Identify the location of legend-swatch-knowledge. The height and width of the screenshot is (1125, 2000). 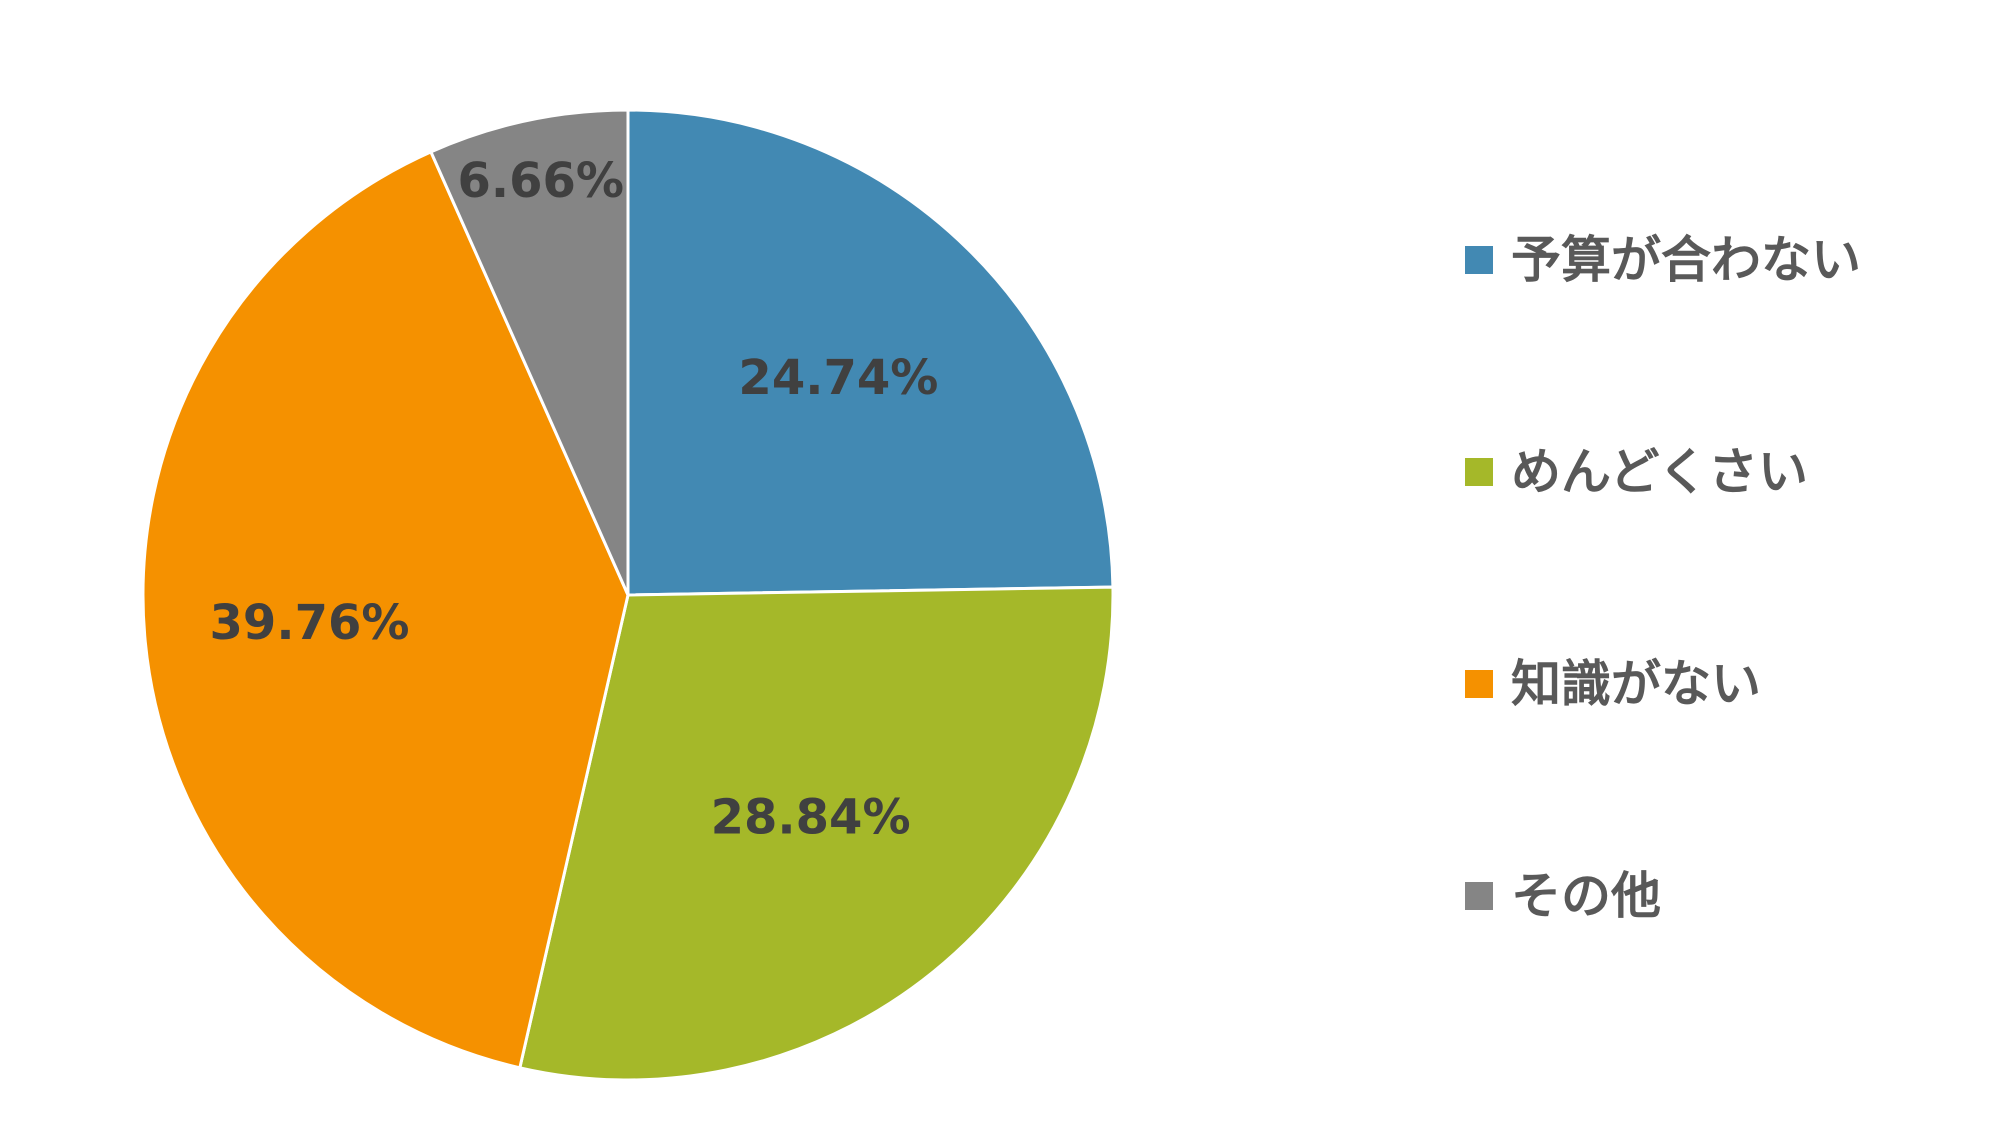
(1479, 684).